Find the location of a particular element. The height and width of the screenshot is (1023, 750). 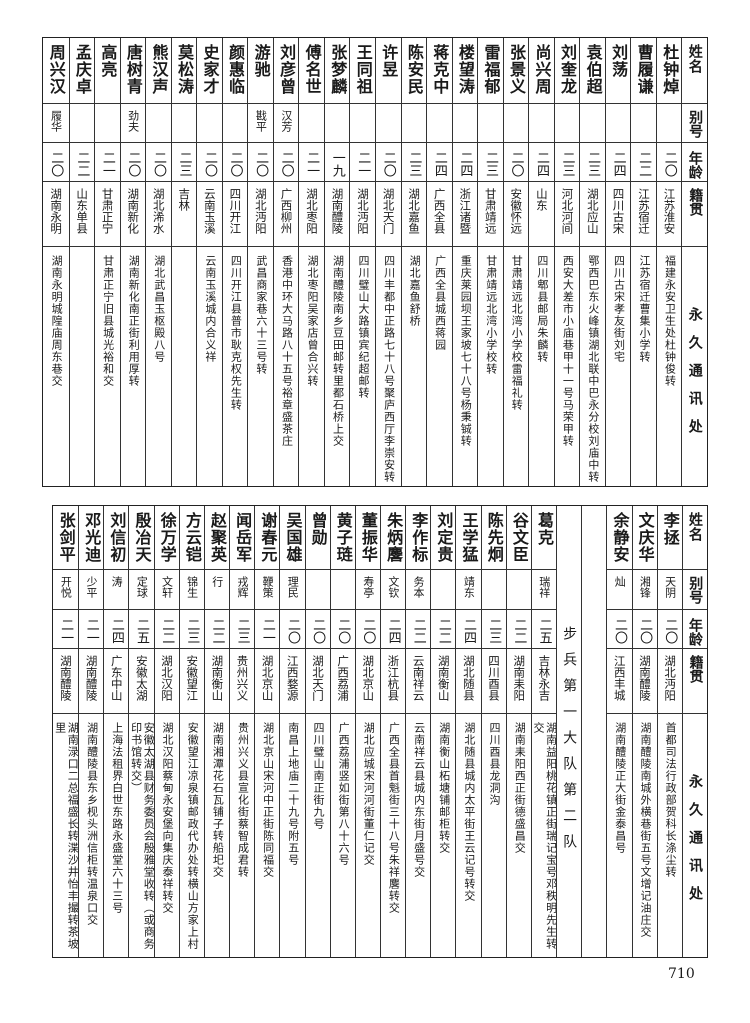

name-text: 陈先炯 is located at coordinates (494, 537).